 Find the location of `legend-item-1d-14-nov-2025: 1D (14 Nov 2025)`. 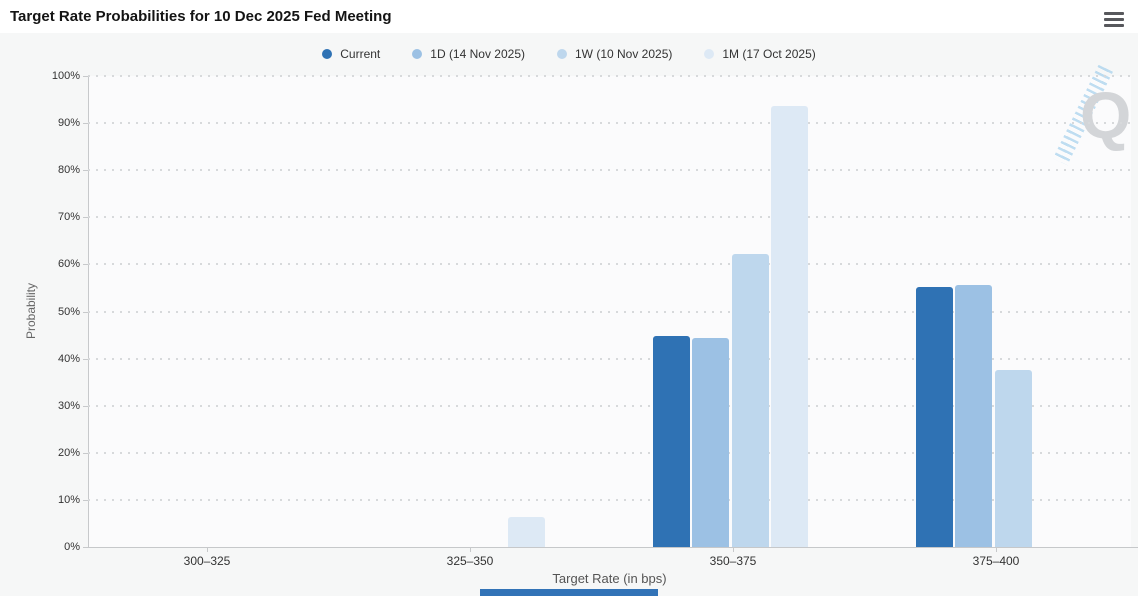

legend-item-1d-14-nov-2025: 1D (14 Nov 2025) is located at coordinates (468, 54).